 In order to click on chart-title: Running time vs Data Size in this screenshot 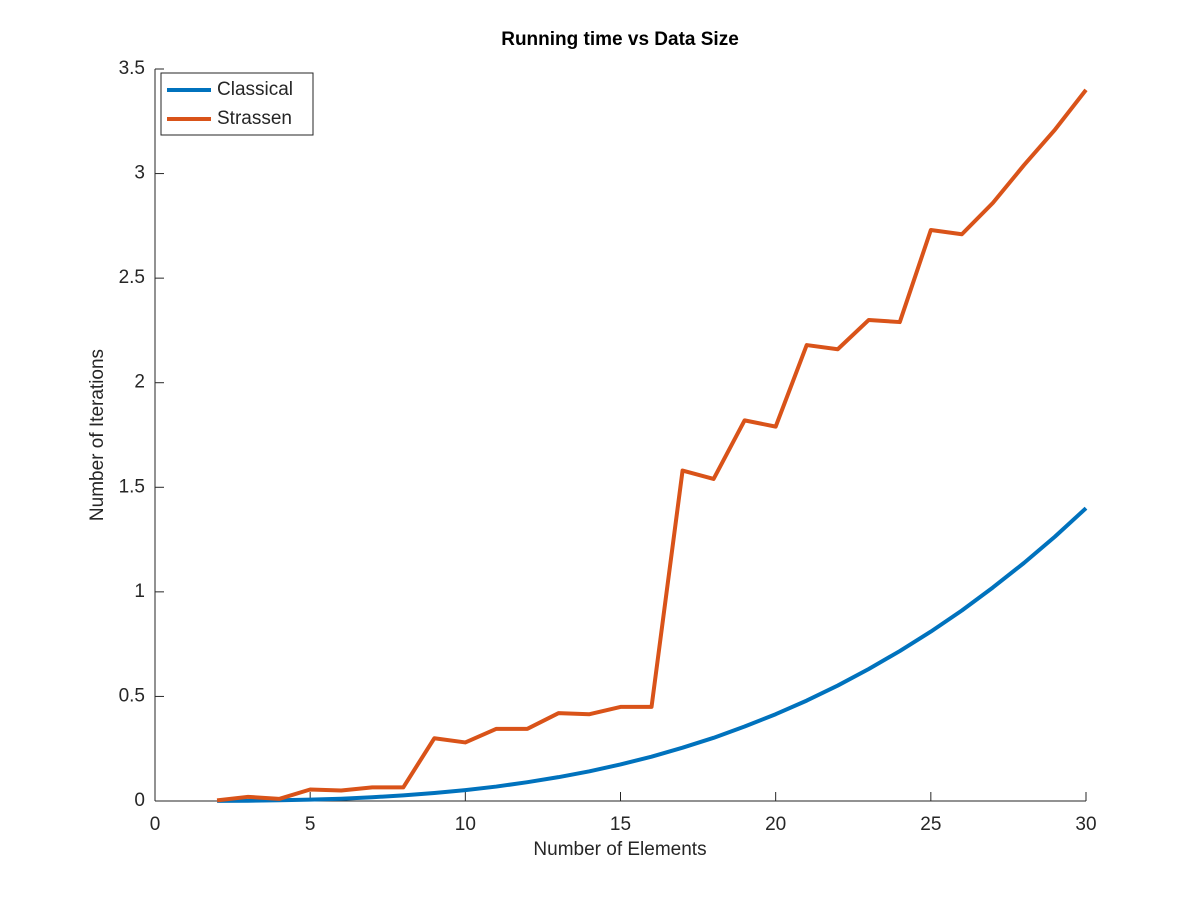, I will do `click(620, 39)`.